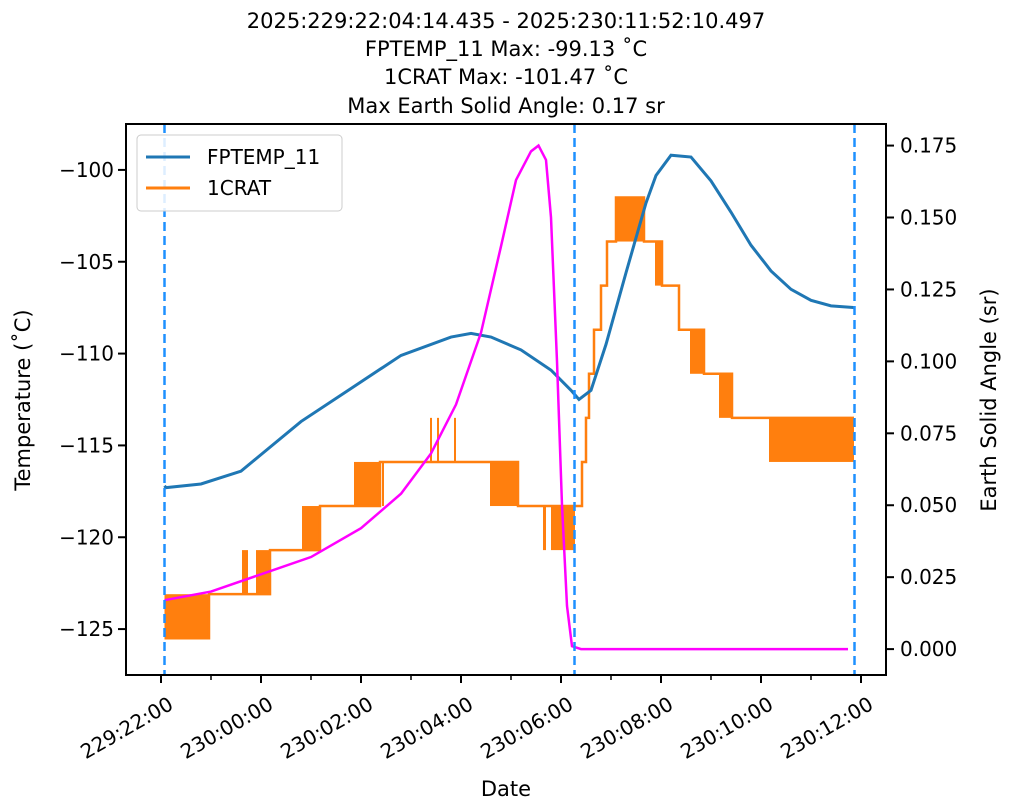 The height and width of the screenshot is (811, 1011). I want to click on y-tick-label: −110, so click(86, 354).